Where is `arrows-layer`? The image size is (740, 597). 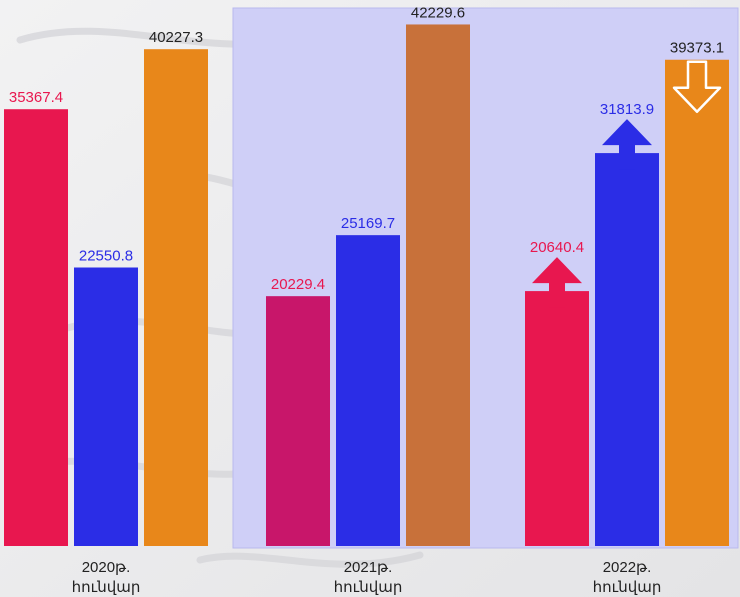 arrows-layer is located at coordinates (627, 184).